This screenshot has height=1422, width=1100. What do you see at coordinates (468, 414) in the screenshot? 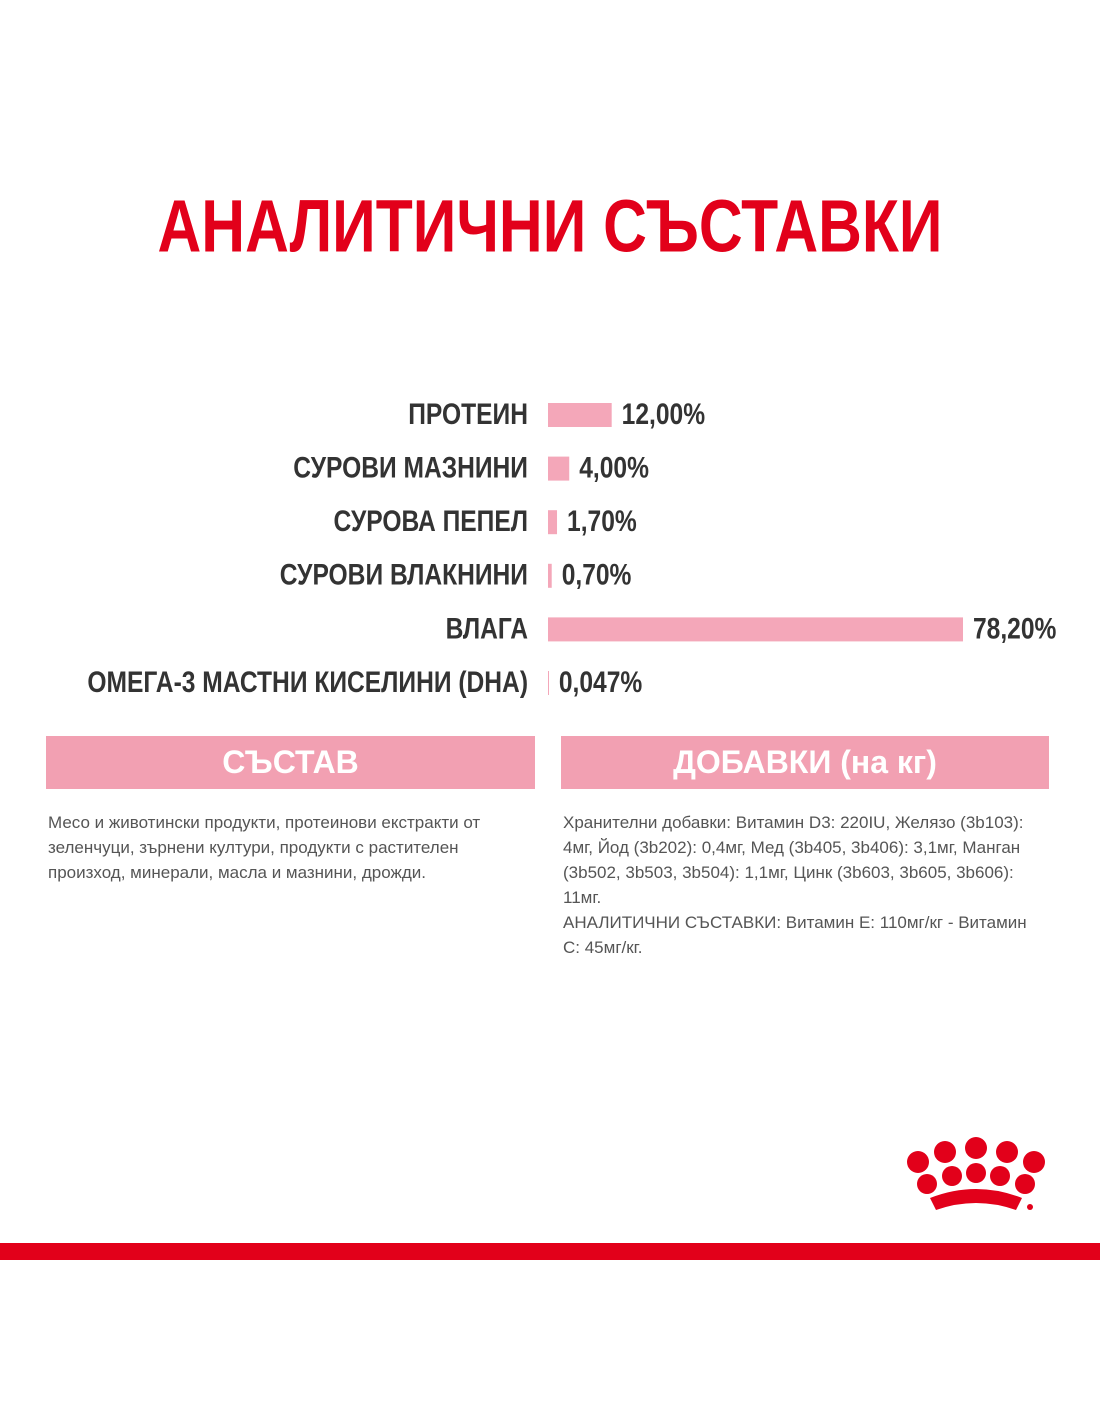
I see `category-label: ПРОТЕИН` at bounding box center [468, 414].